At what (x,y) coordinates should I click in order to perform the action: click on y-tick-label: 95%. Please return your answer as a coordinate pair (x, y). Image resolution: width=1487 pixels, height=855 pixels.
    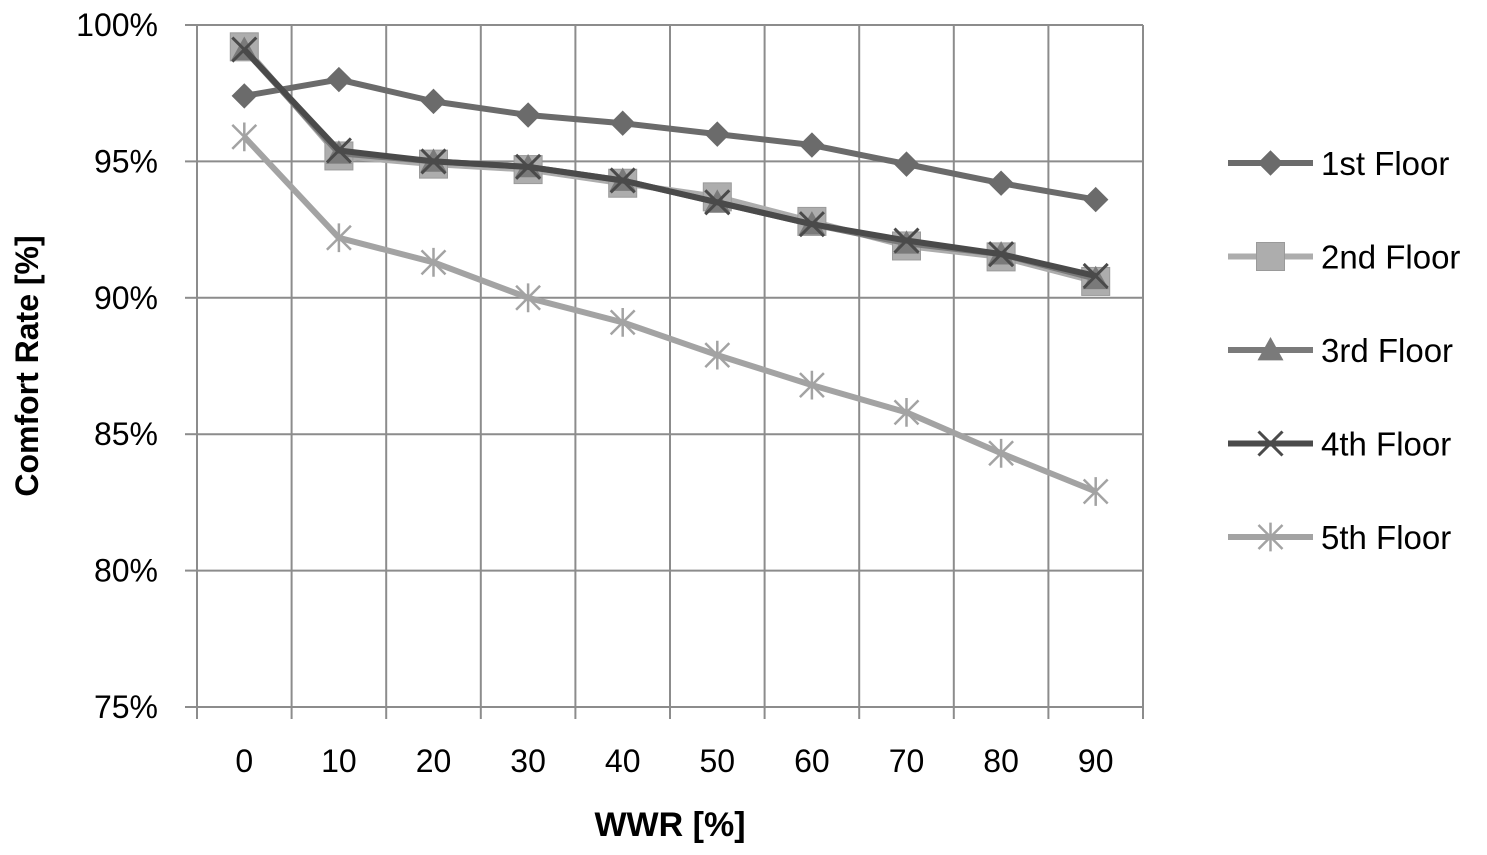
    Looking at the image, I should click on (126, 161).